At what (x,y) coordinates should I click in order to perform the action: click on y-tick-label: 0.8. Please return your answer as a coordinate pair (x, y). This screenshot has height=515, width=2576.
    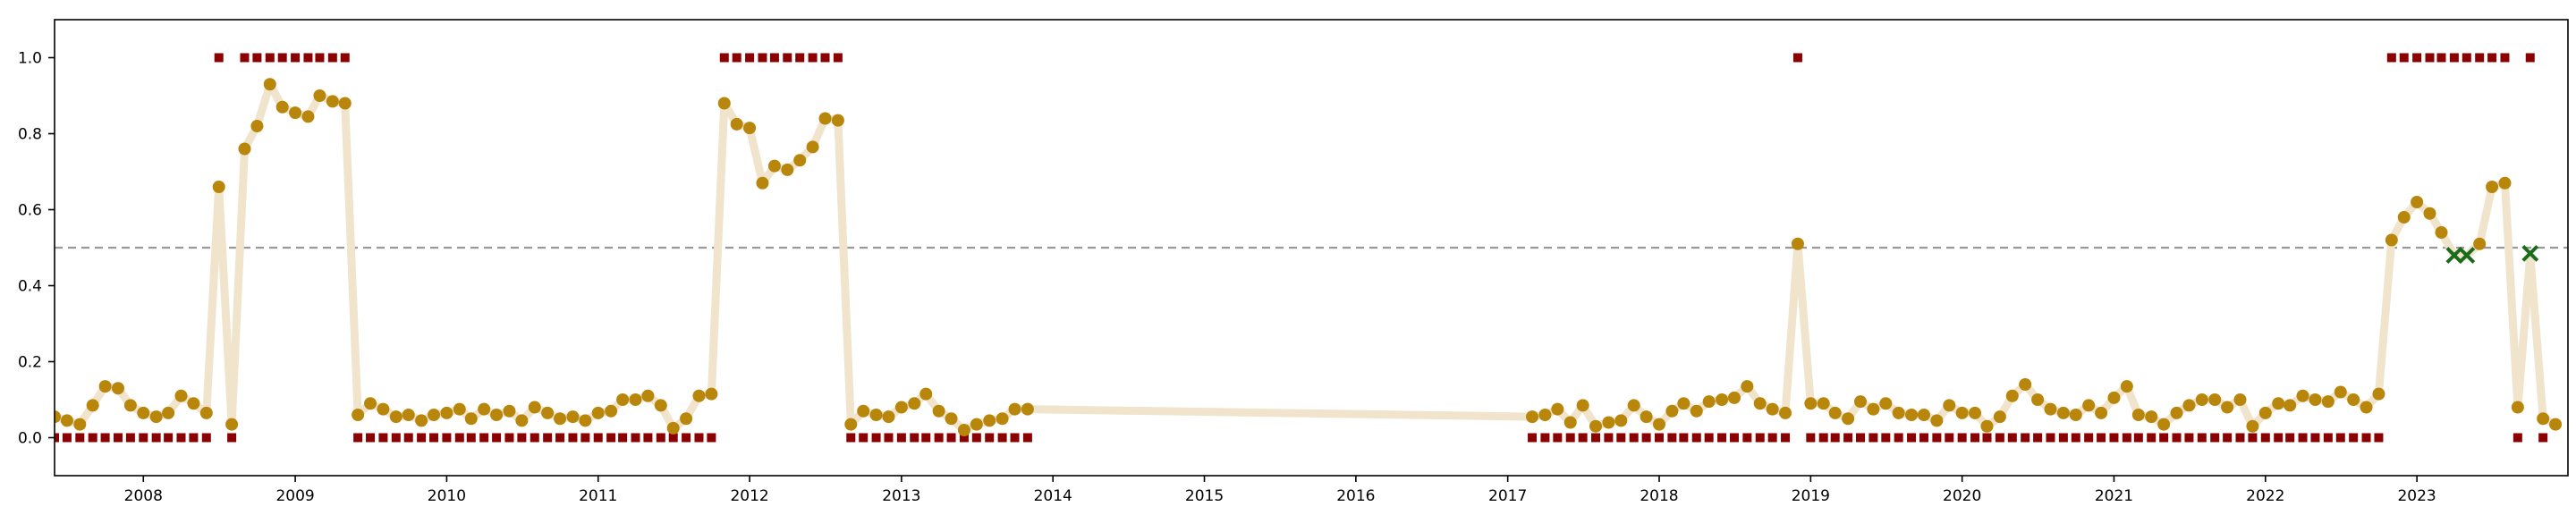
    Looking at the image, I should click on (30, 135).